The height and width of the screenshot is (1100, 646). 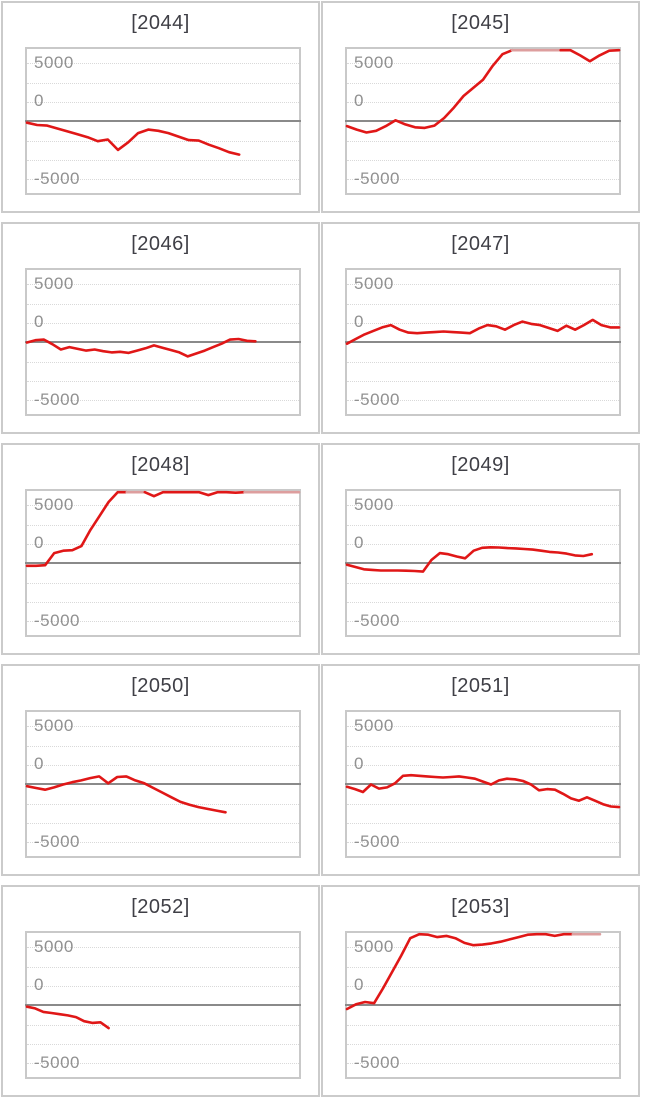 I want to click on chart-title: [2051], so click(x=480, y=686).